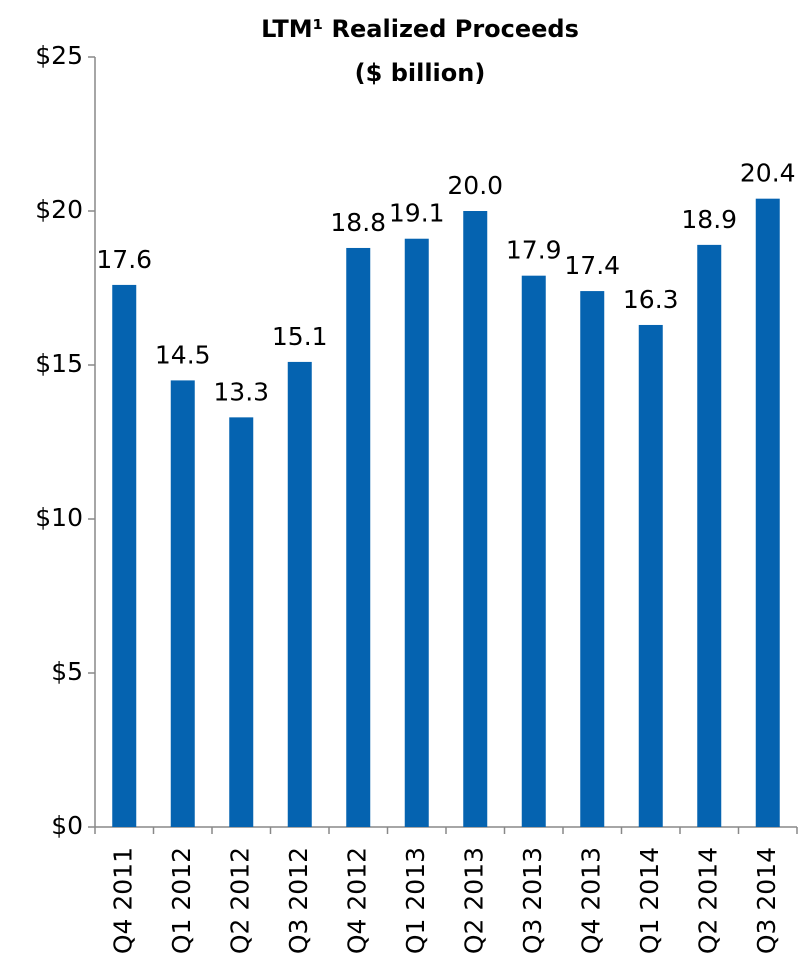 Image resolution: width=799 pixels, height=967 pixels. I want to click on value-label: 20.0, so click(475, 185).